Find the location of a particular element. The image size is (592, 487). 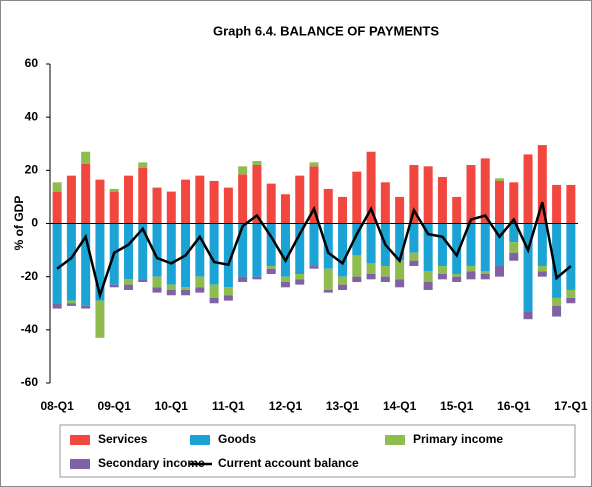

legend-label: Current account balance is located at coordinates (288, 463).